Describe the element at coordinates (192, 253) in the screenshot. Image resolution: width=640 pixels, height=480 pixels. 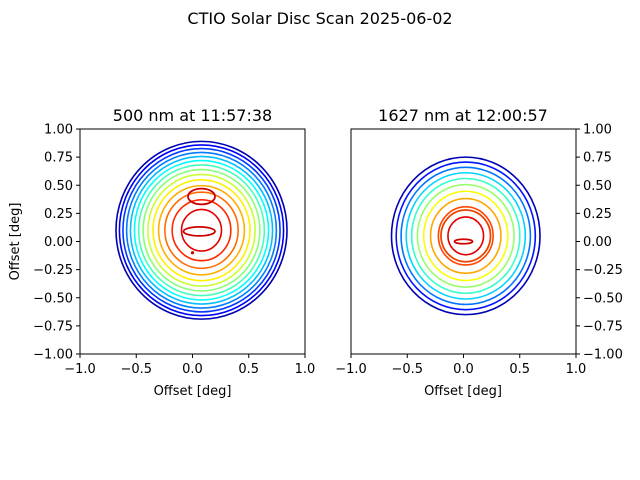
I see `contour-peak-dot` at that location.